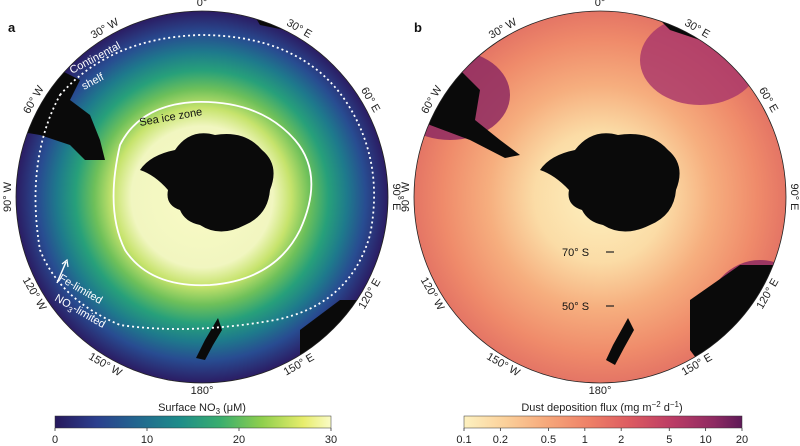  Describe the element at coordinates (202, 391) in the screenshot. I see `panel-a-lon-label-6: 180°` at that location.